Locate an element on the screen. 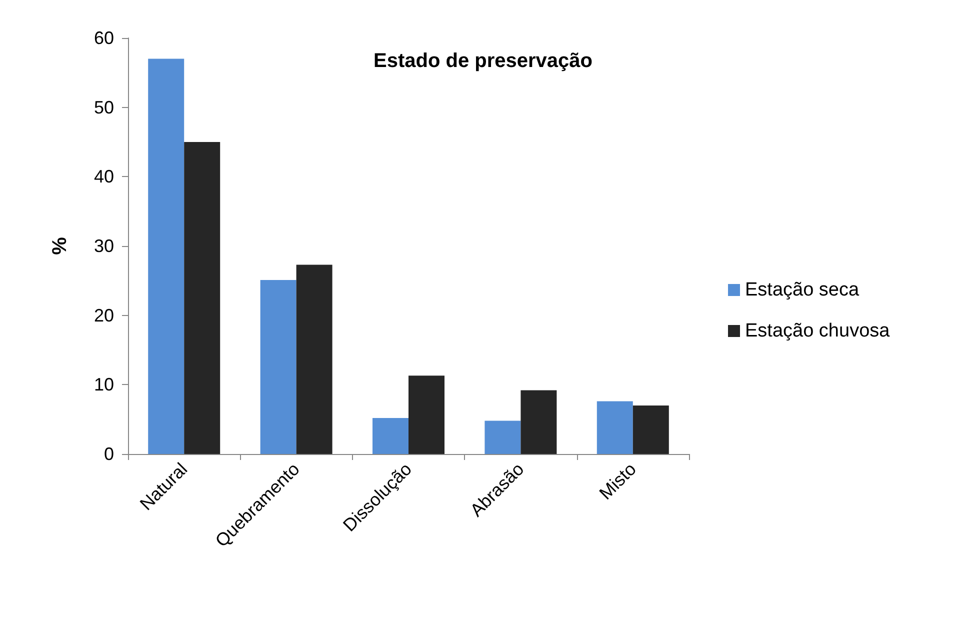  y-tick-label: 0 is located at coordinates (109, 454).